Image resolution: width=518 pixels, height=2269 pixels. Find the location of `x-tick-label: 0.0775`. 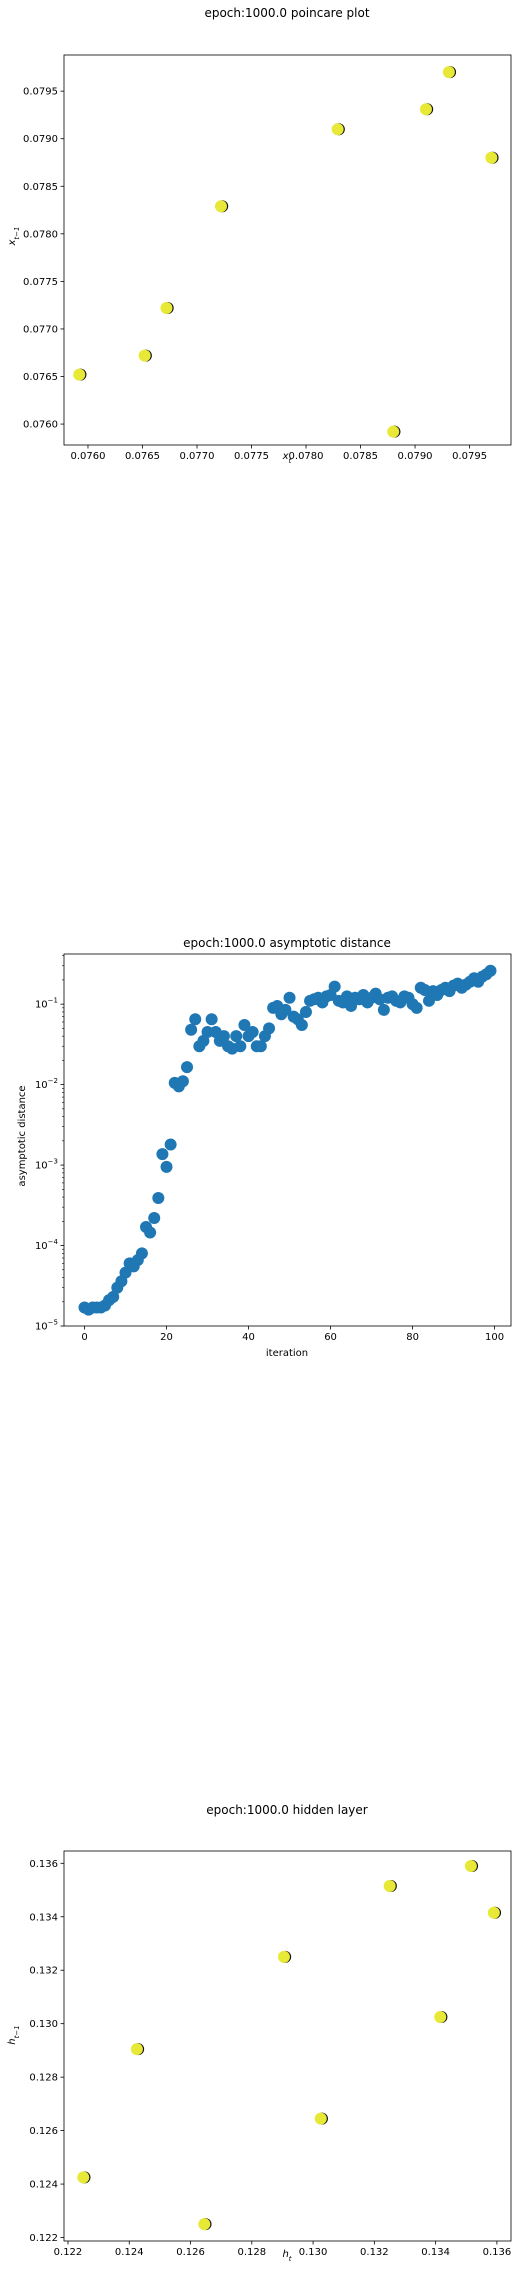

x-tick-label: 0.0775 is located at coordinates (251, 456).